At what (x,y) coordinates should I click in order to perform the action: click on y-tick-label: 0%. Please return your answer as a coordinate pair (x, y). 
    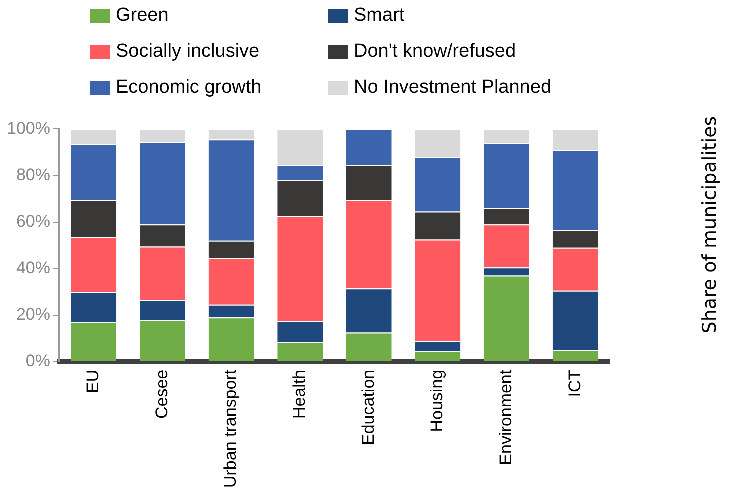
    Looking at the image, I should click on (38, 361).